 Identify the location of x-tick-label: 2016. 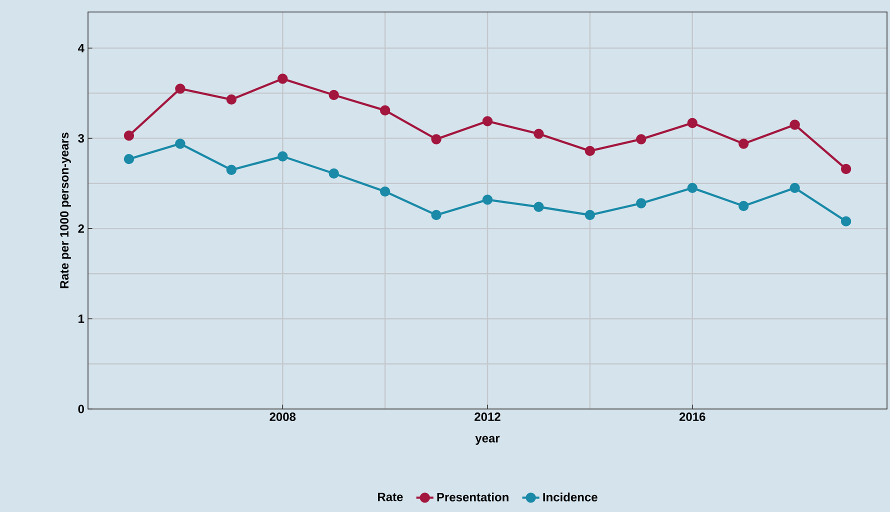
(692, 417).